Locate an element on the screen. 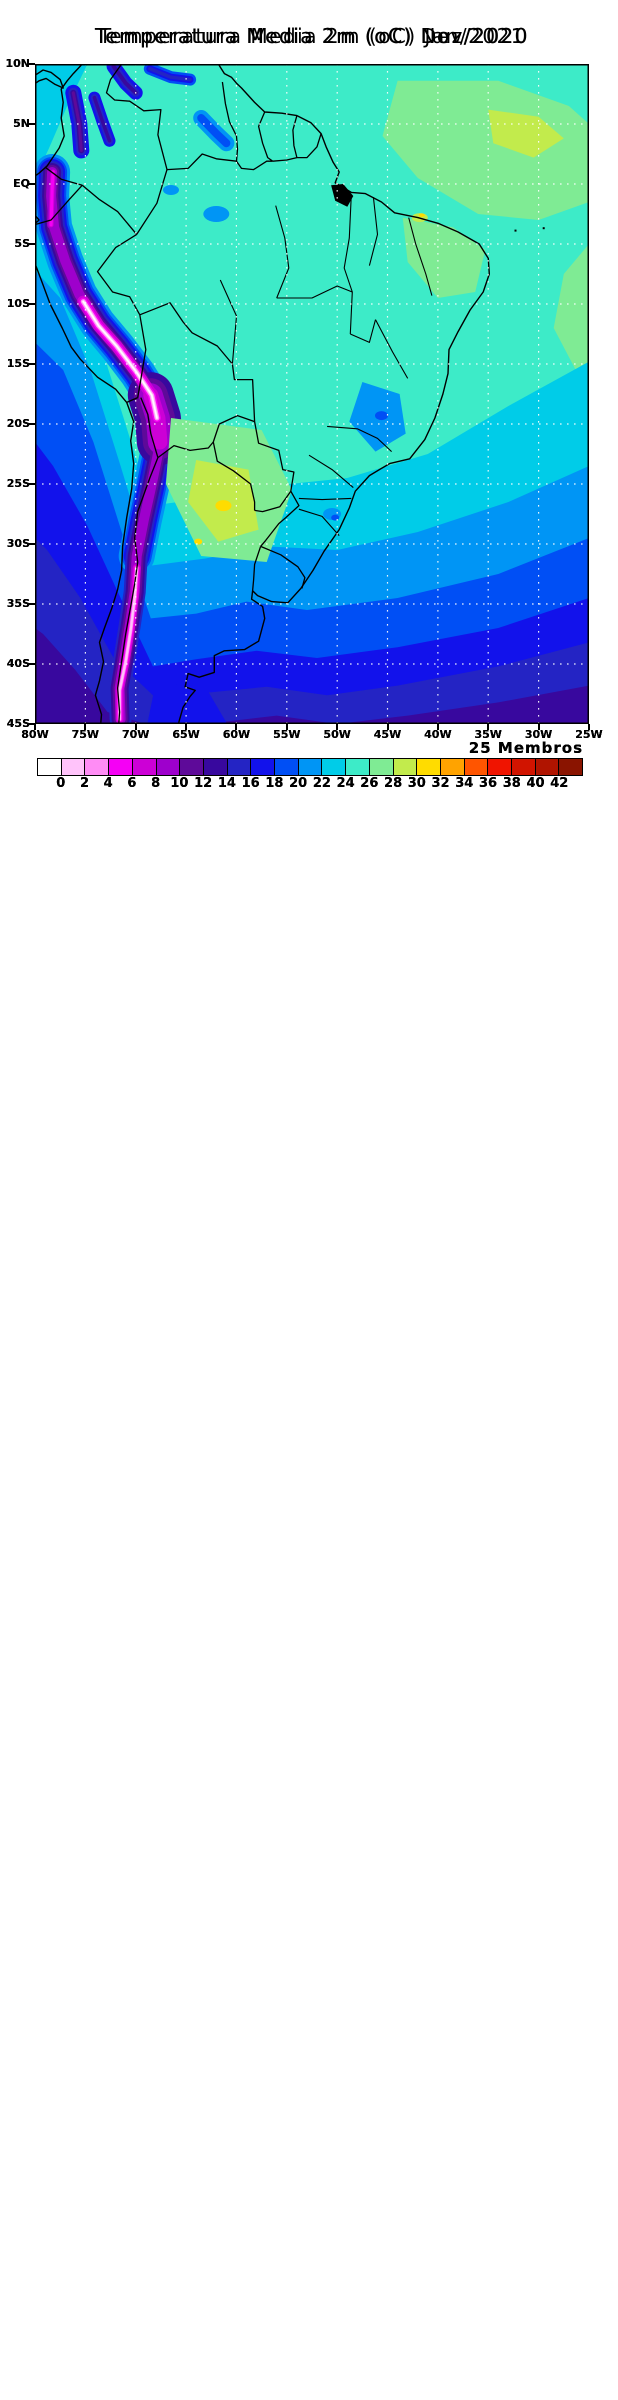 The image size is (618, 2400). lat-label: 15S is located at coordinates (18, 363).